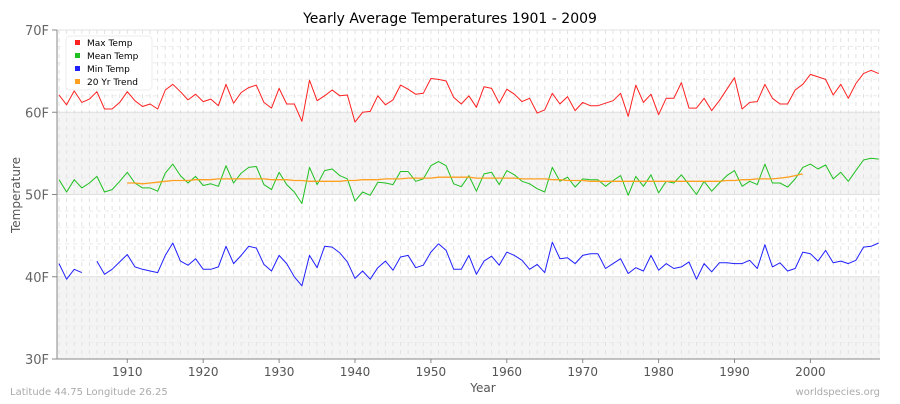 This screenshot has width=900, height=404. What do you see at coordinates (37, 196) in the screenshot?
I see `y-tick-label: 50F` at bounding box center [37, 196].